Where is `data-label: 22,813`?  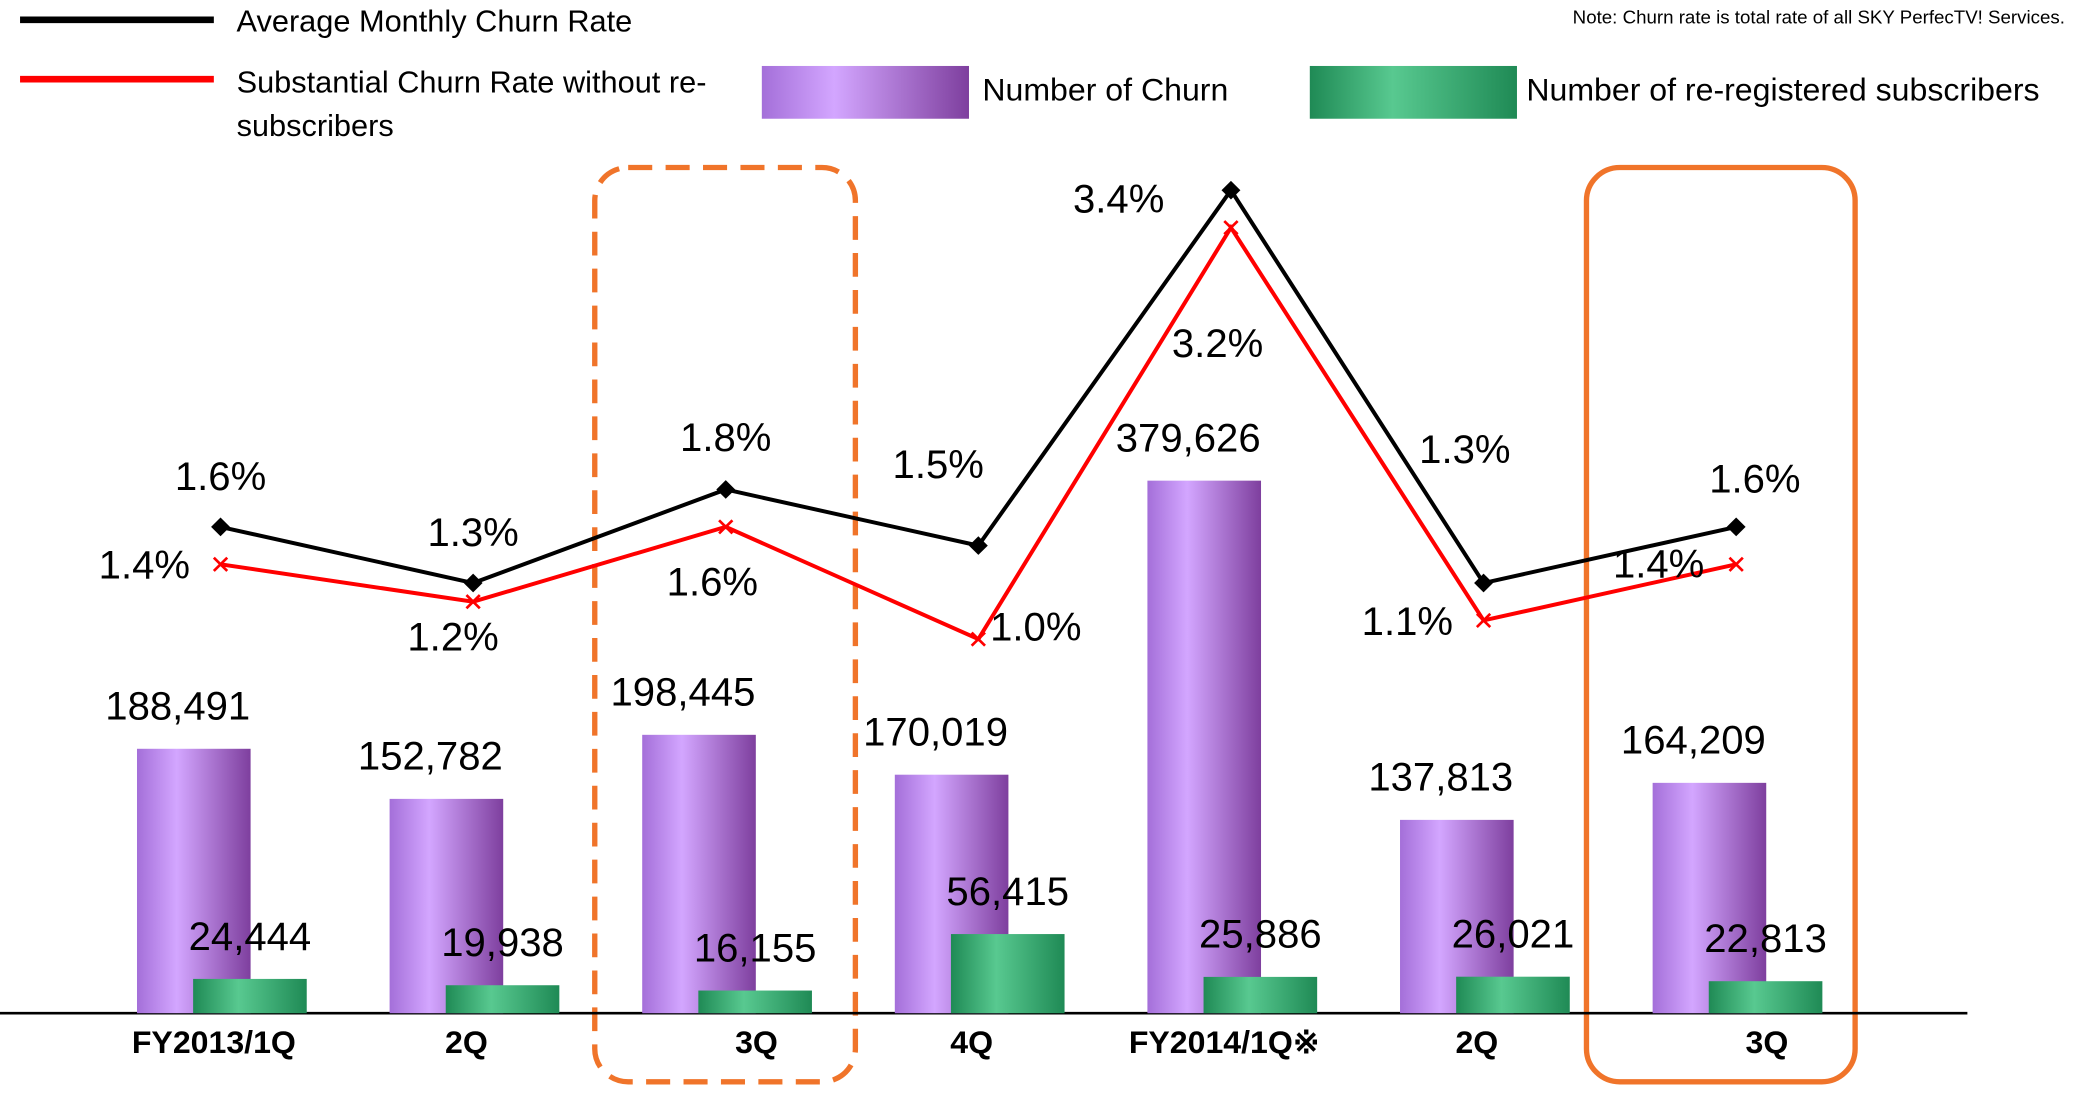 data-label: 22,813 is located at coordinates (1765, 939).